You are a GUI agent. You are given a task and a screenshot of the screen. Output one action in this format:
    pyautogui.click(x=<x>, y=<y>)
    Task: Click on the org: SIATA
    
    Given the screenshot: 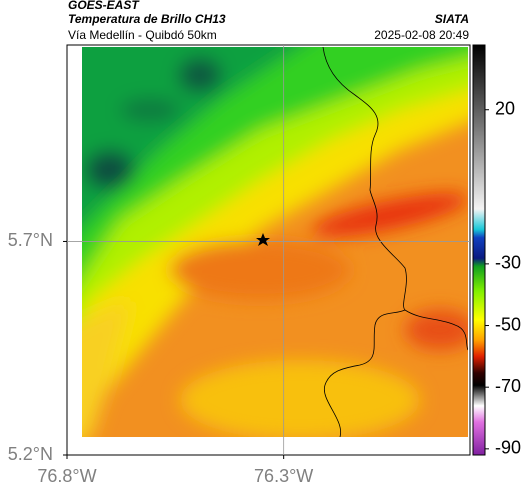 What is the action you would take?
    pyautogui.click(x=452, y=19)
    